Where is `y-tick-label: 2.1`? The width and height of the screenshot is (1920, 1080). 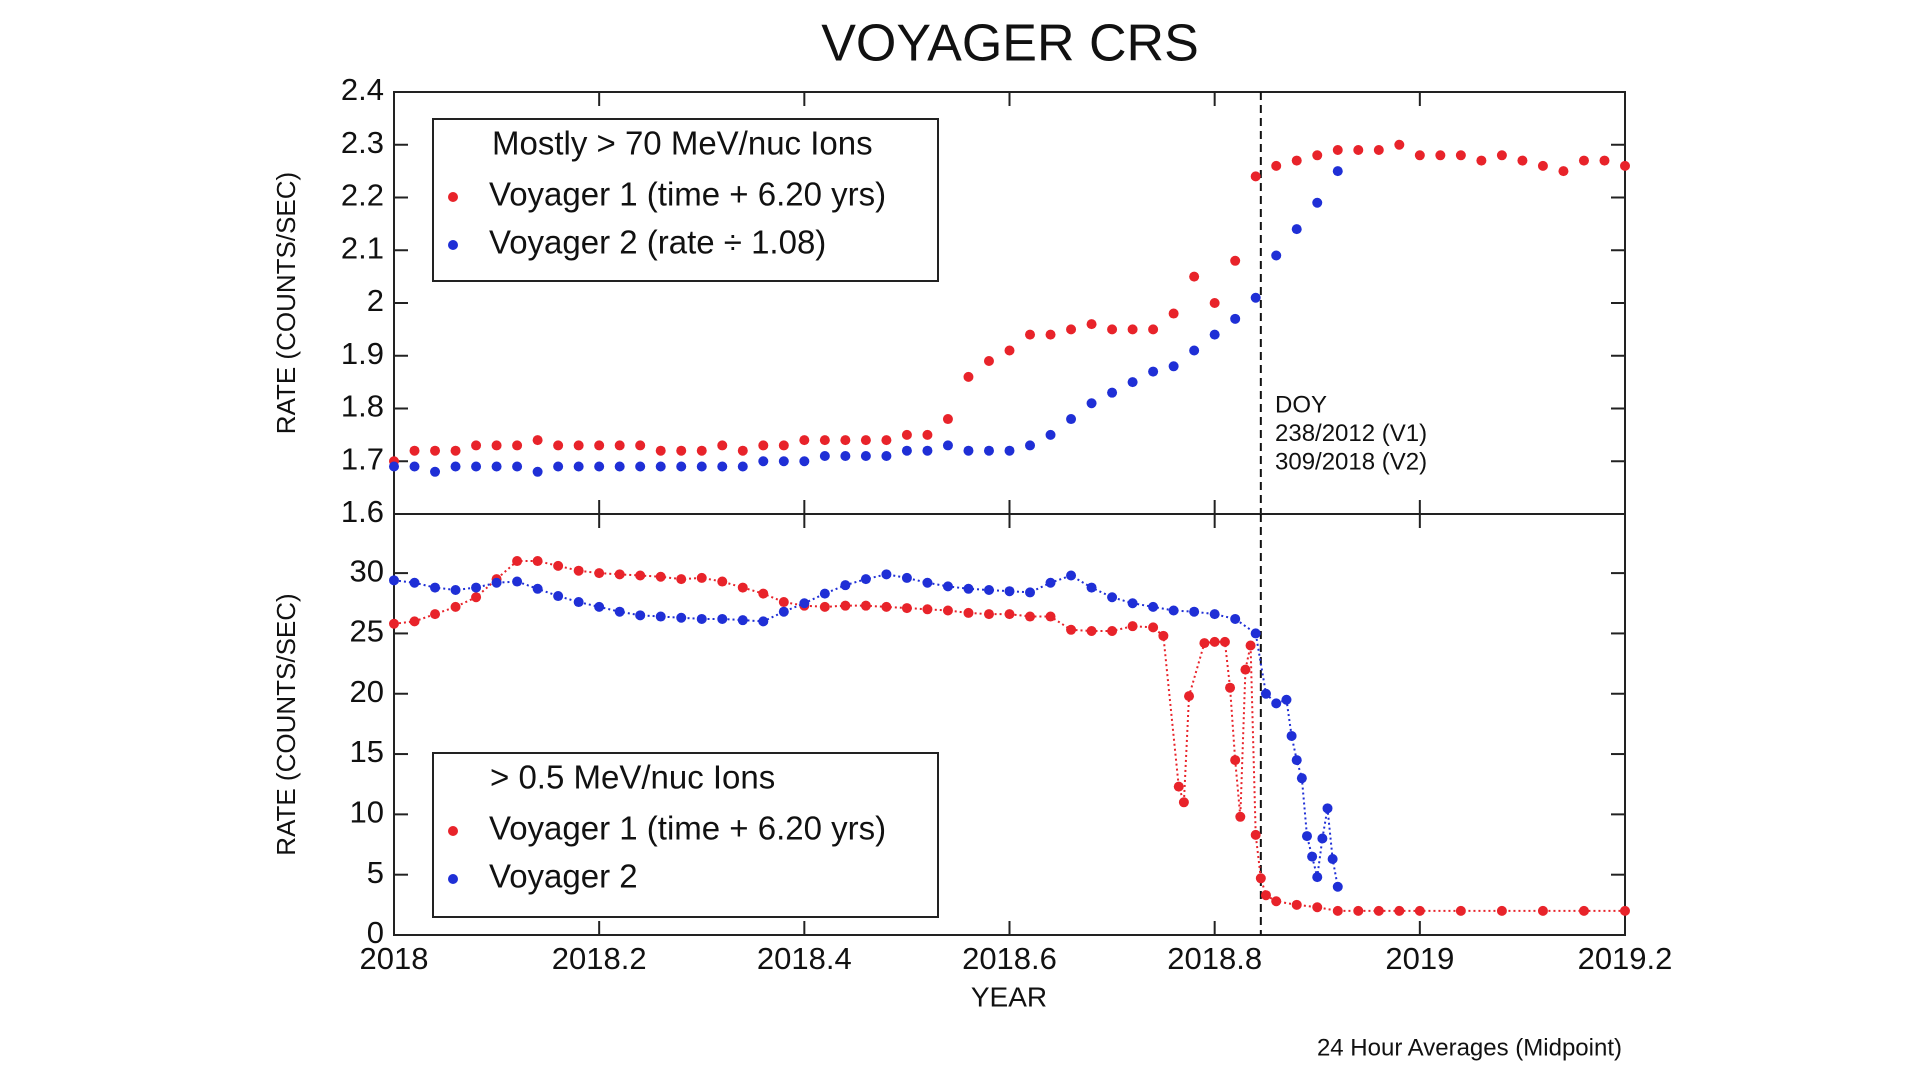
y-tick-label: 2.1 is located at coordinates (362, 247).